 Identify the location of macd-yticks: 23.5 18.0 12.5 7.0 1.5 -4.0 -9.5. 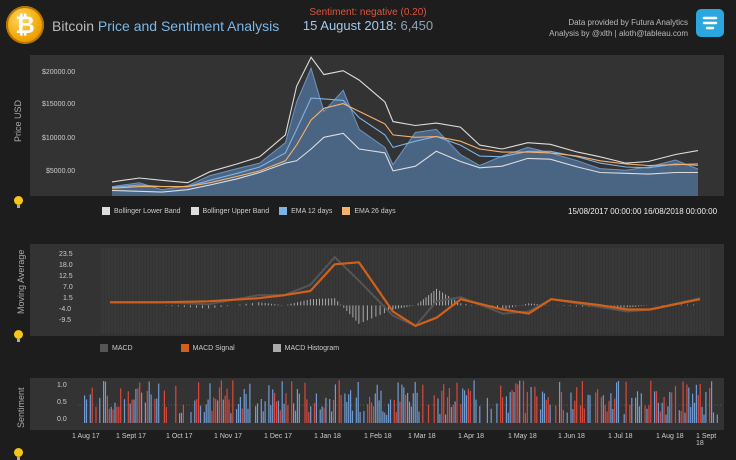
(70, 293).